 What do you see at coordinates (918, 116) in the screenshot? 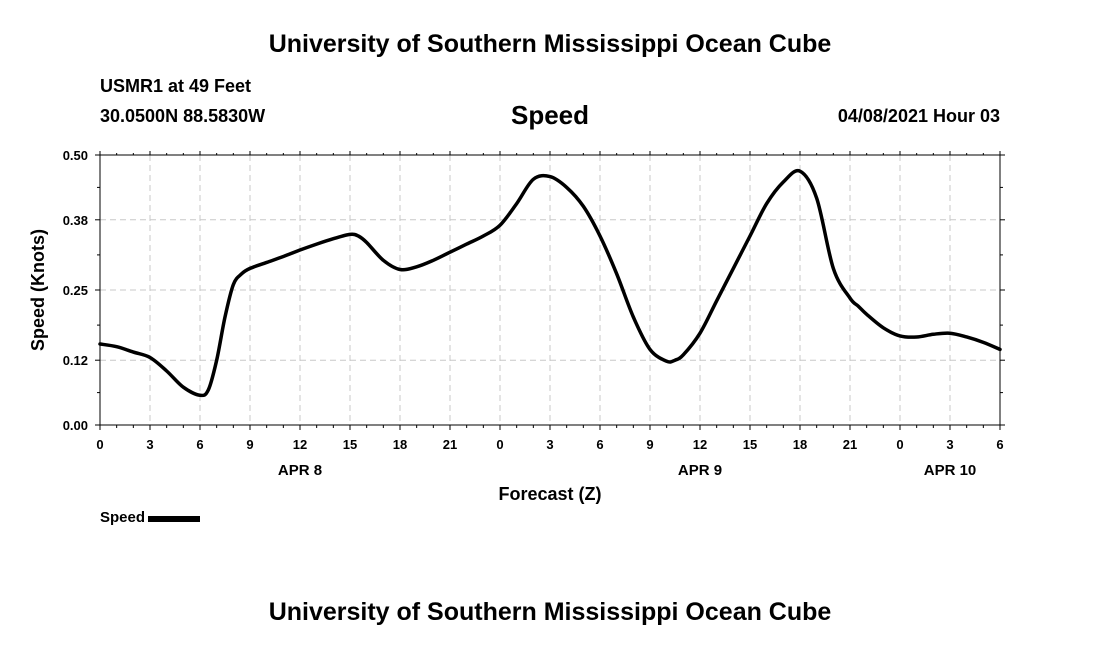
I see `date-stamp: 04/08/2021 Hour 03` at bounding box center [918, 116].